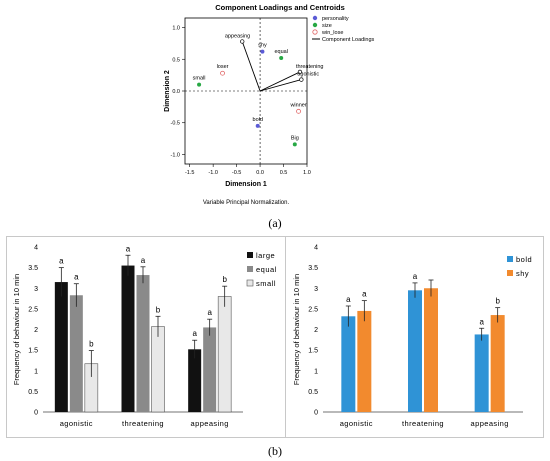  I want to click on legend-label: personality, so click(335, 19).